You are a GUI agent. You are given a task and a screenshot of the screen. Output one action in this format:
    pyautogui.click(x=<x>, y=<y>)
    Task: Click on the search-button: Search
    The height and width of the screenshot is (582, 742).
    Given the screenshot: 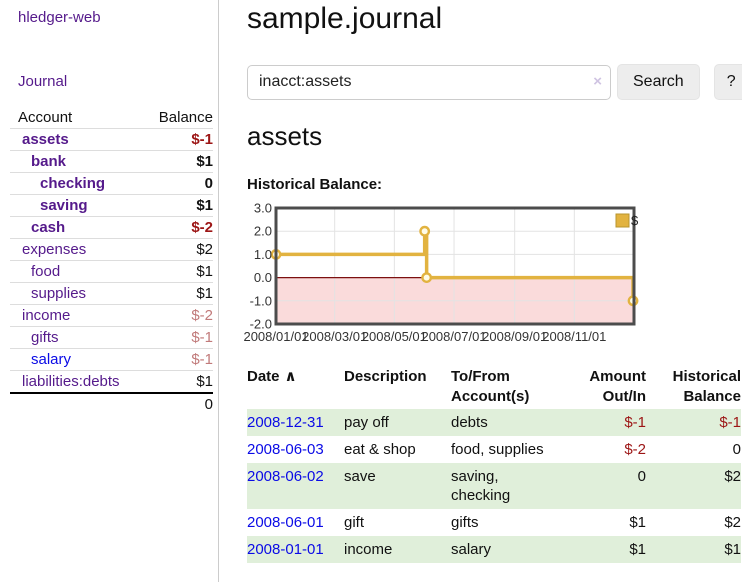 What is the action you would take?
    pyautogui.click(x=658, y=82)
    